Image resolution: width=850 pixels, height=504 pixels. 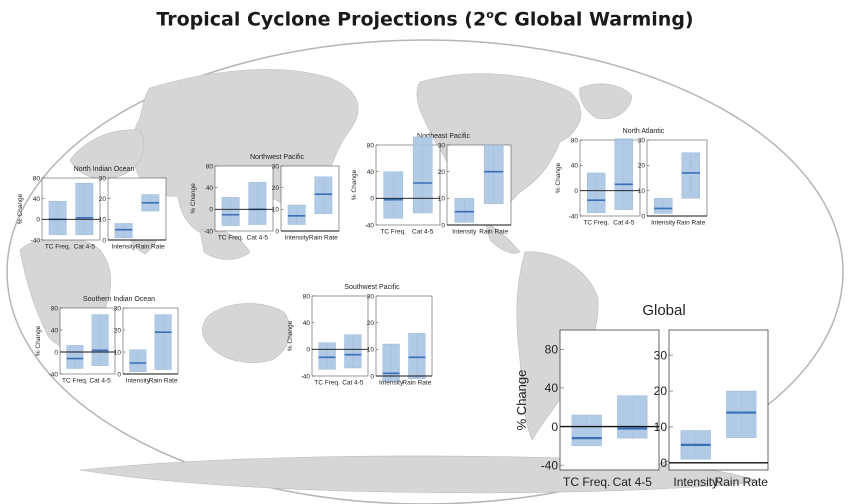 I want to click on panel-left-north-indian-ocean: -40 0 40 80 TC Freq. Cat 4-5, so click(x=66, y=213).